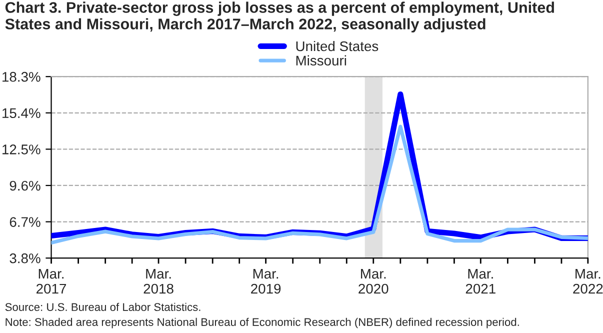  What do you see at coordinates (321, 60) in the screenshot?
I see `legend-label: Missouri` at bounding box center [321, 60].